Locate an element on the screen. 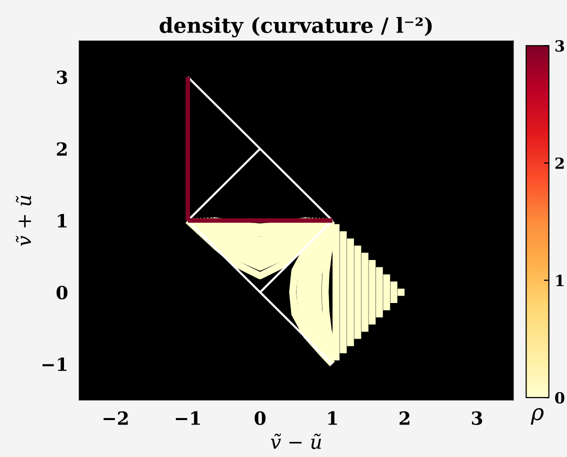 This screenshot has width=567, height=457. x-tick-label: 2 is located at coordinates (405, 418).